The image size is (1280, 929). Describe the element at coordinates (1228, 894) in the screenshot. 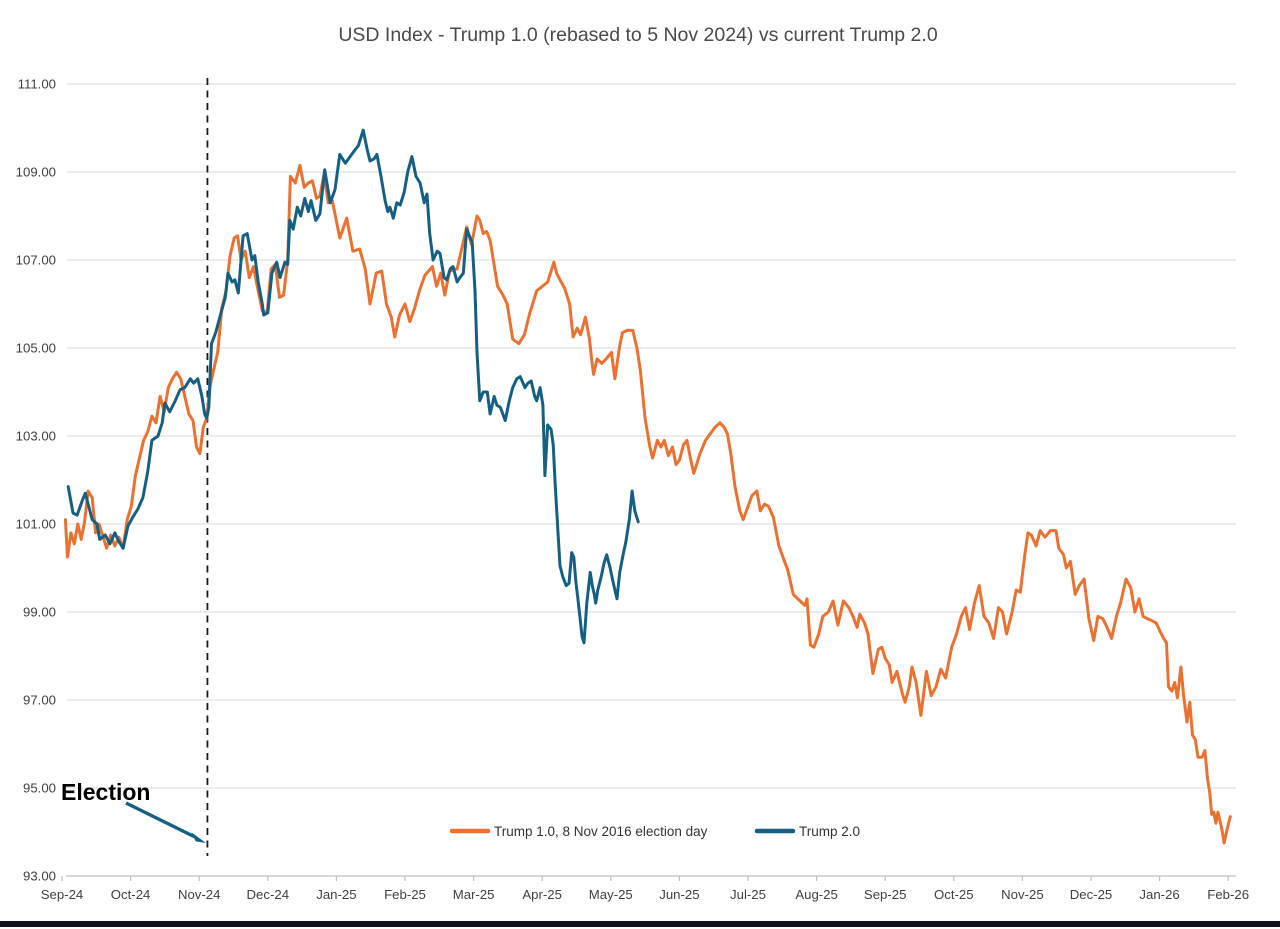

I see `x-axis-label: Feb-26` at that location.